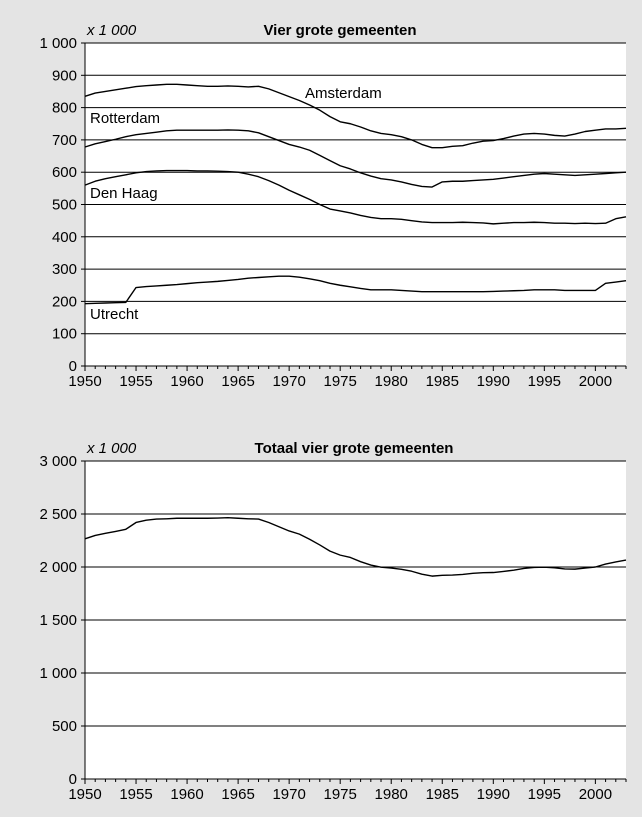  I want to click on y-tick-label: 400, so click(64, 237).